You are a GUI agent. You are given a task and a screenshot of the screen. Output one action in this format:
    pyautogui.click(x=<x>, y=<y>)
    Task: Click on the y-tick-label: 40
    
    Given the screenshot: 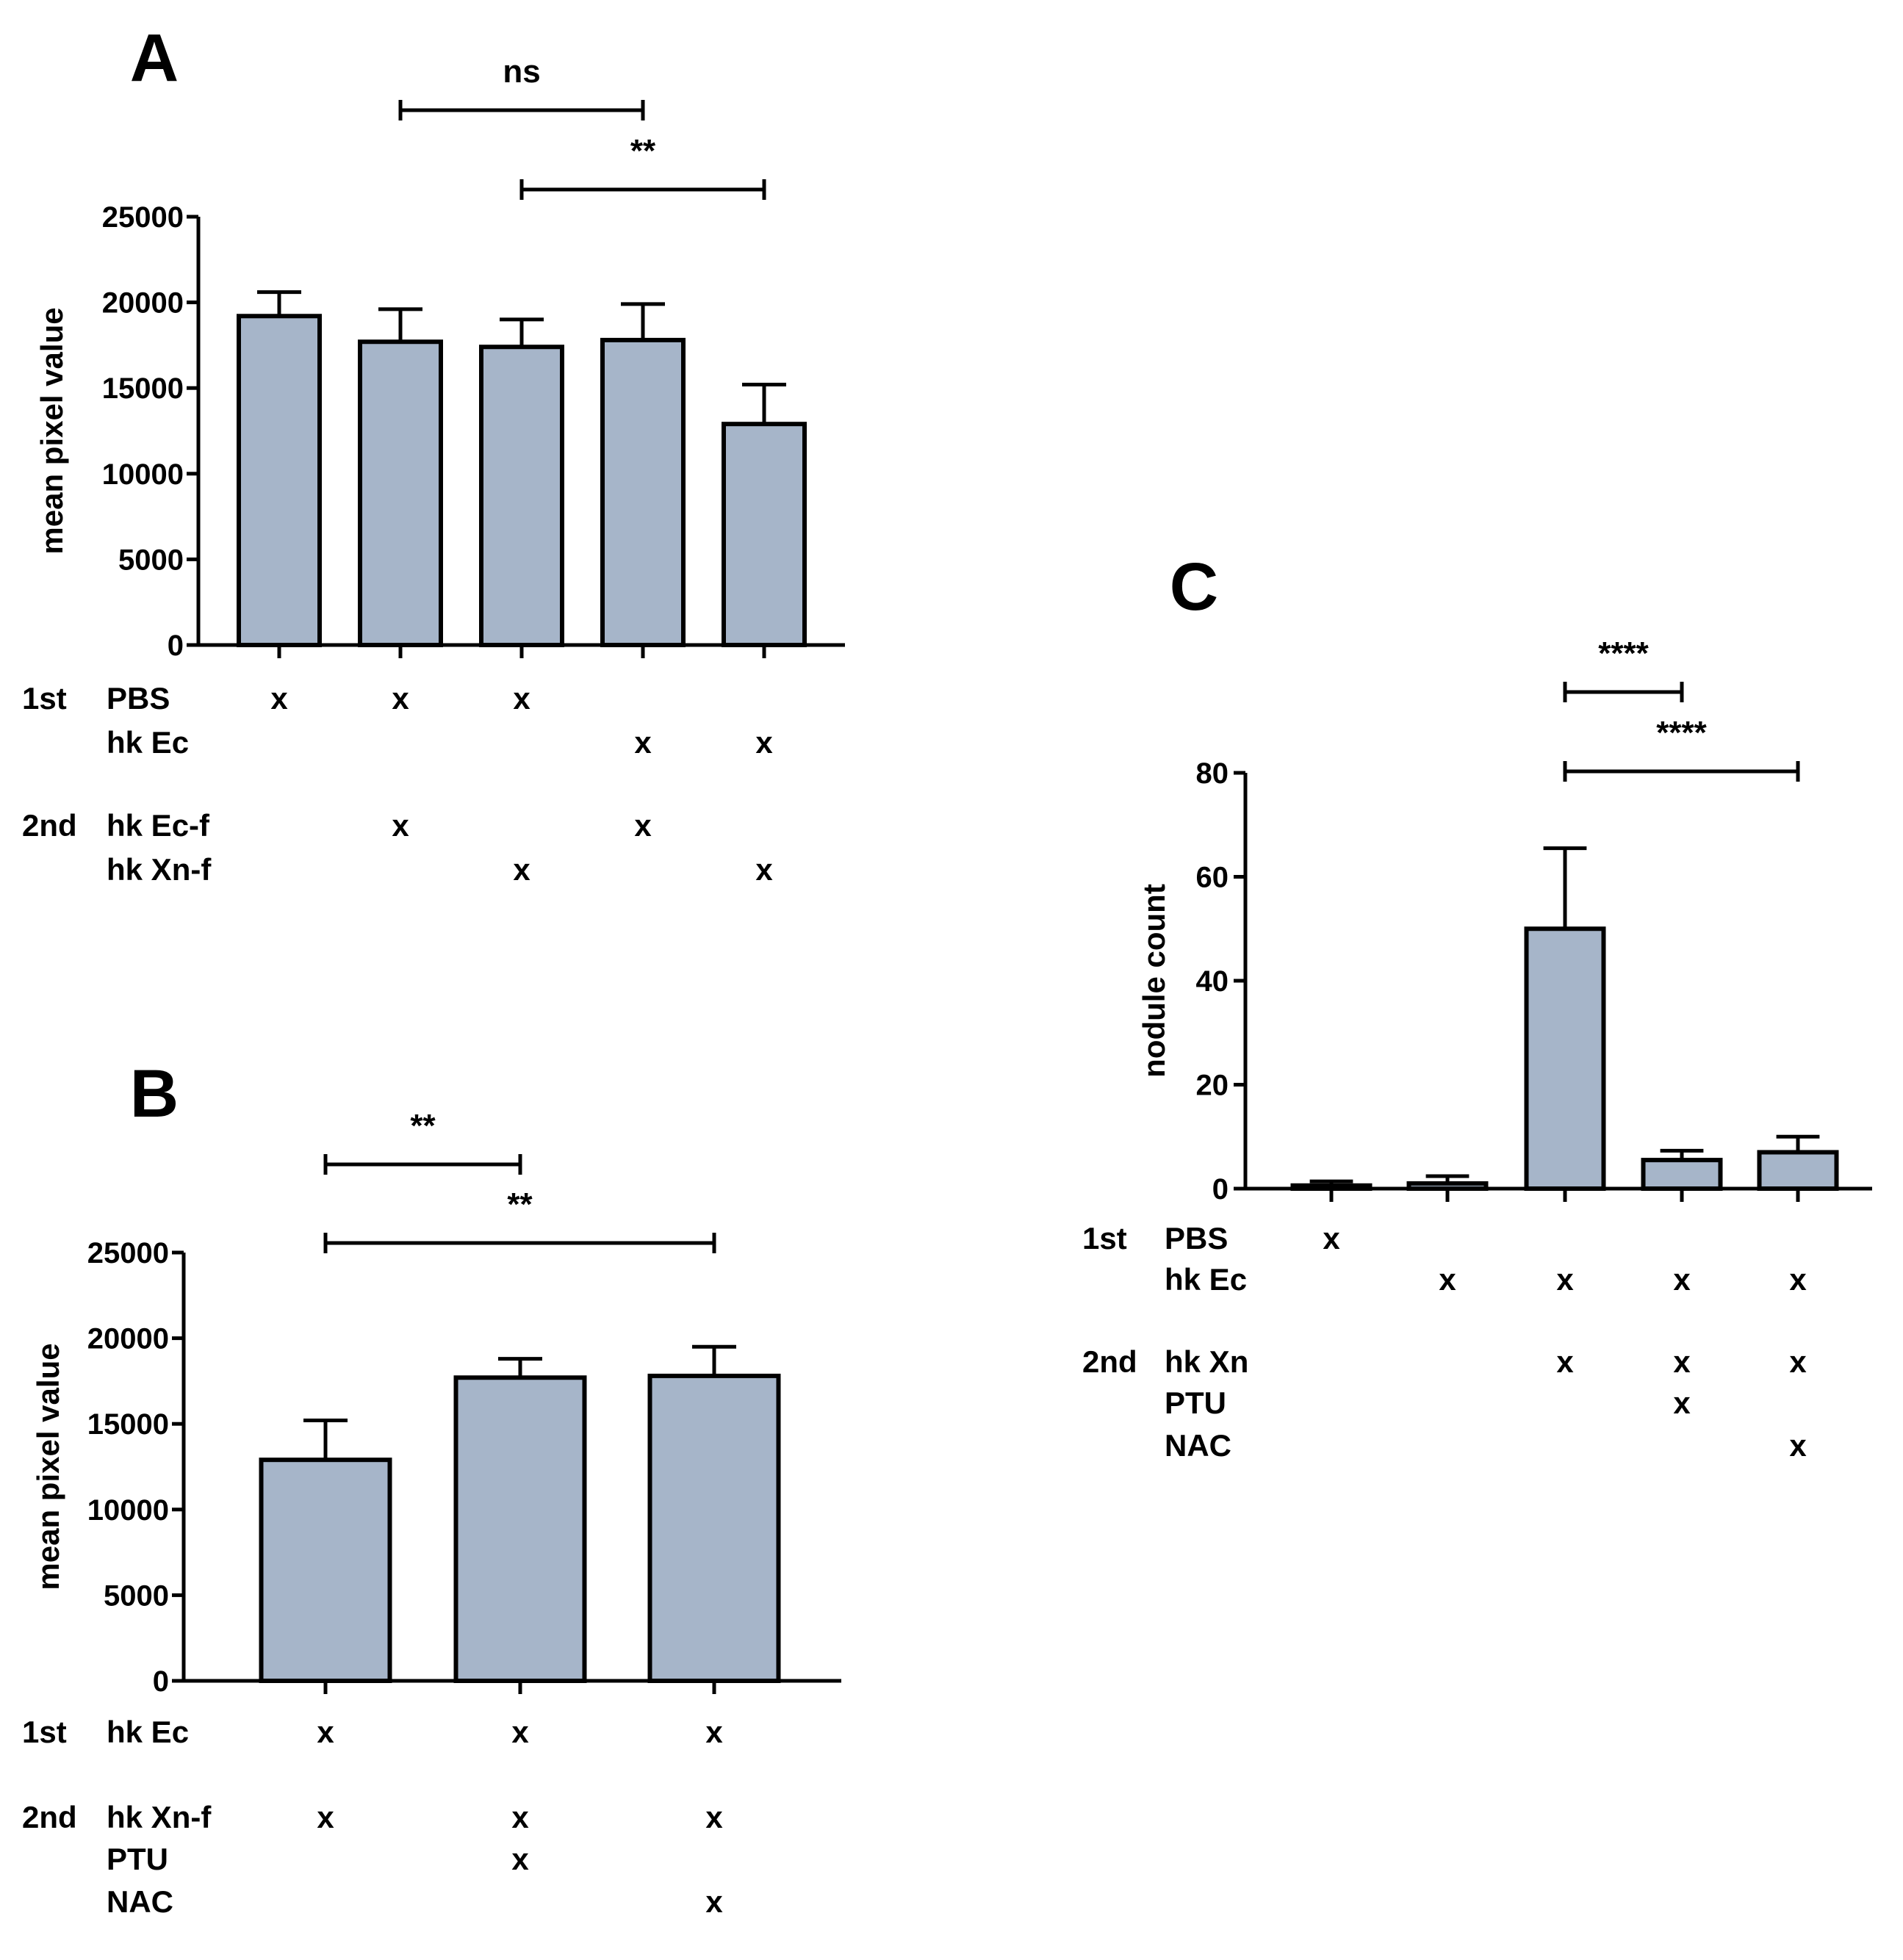 What is the action you would take?
    pyautogui.click(x=1212, y=981)
    